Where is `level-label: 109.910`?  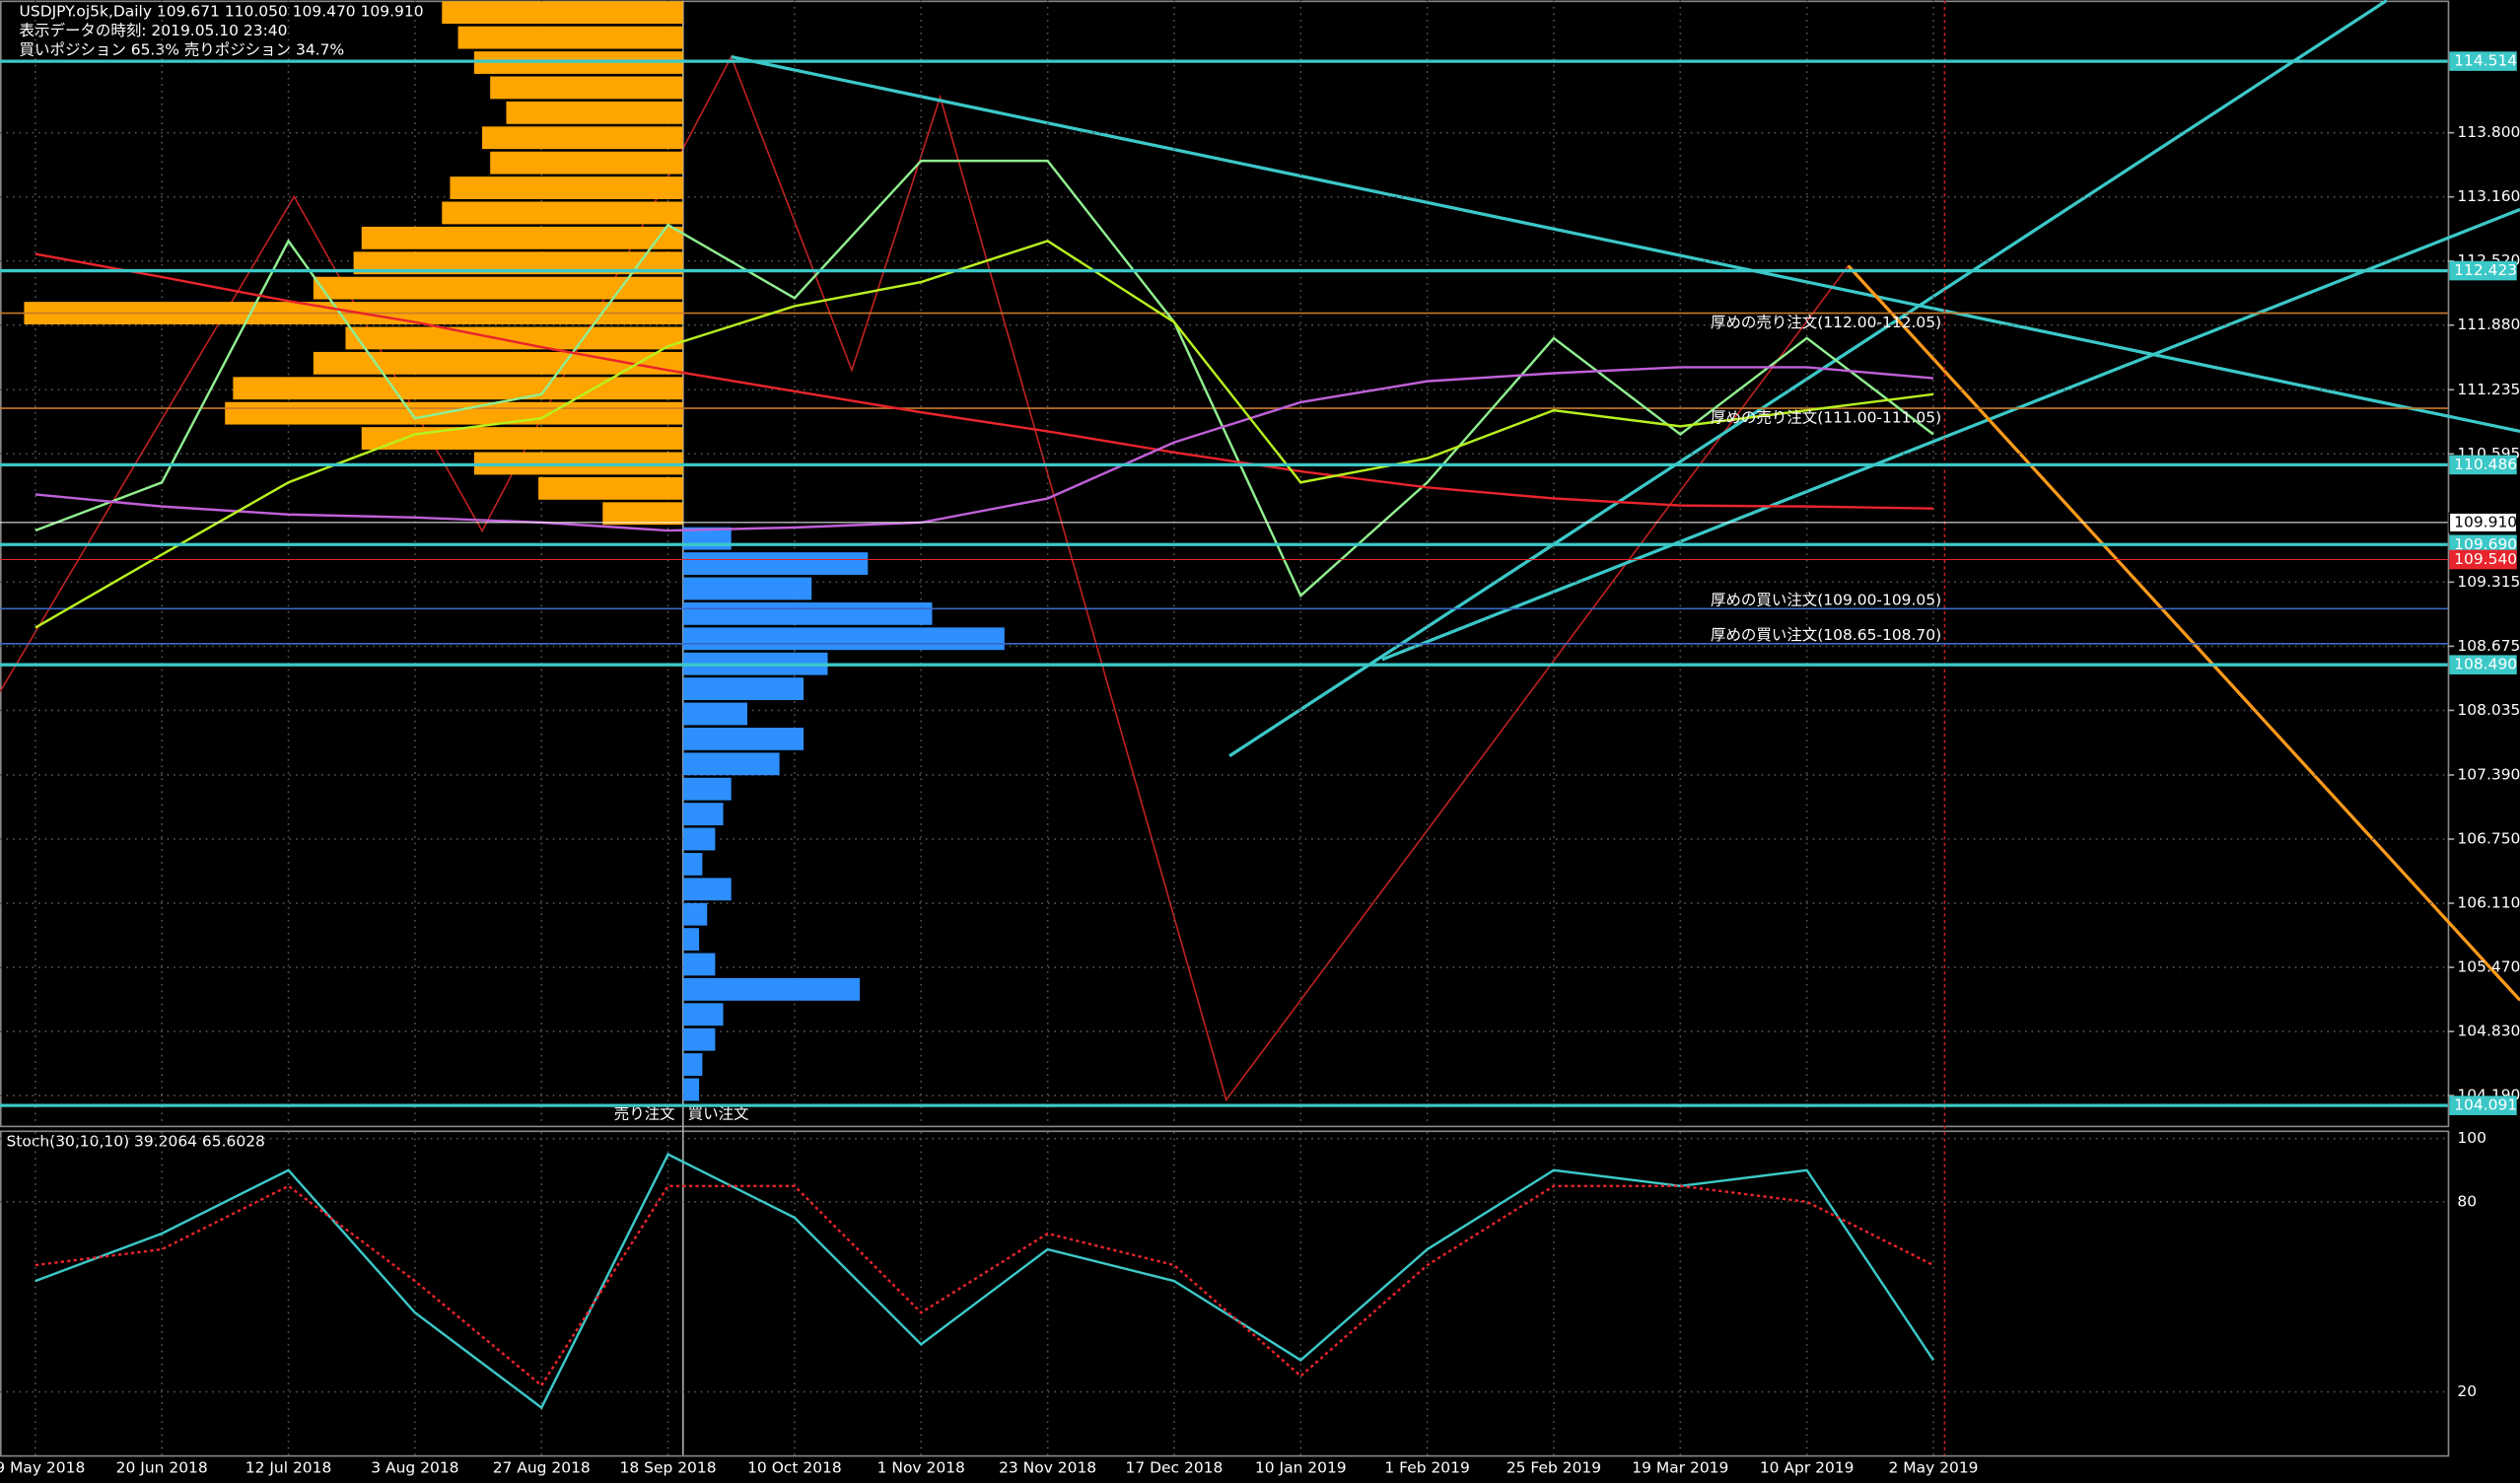
level-label: 109.910 is located at coordinates (2485, 521).